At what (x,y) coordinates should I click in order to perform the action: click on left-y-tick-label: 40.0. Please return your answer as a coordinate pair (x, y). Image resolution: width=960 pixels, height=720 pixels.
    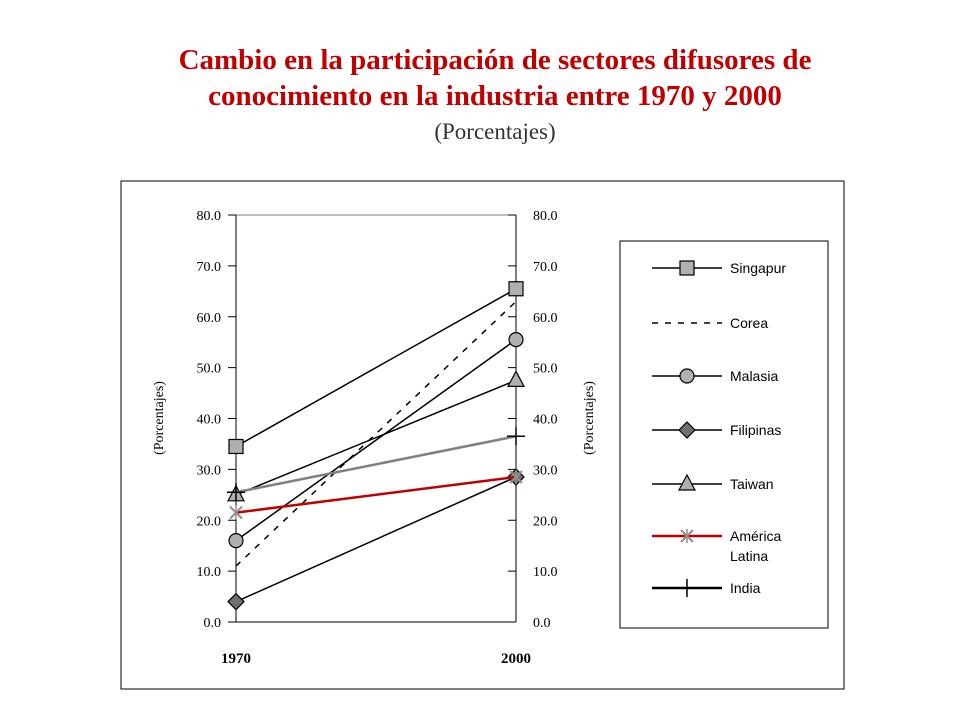
    Looking at the image, I should click on (209, 420).